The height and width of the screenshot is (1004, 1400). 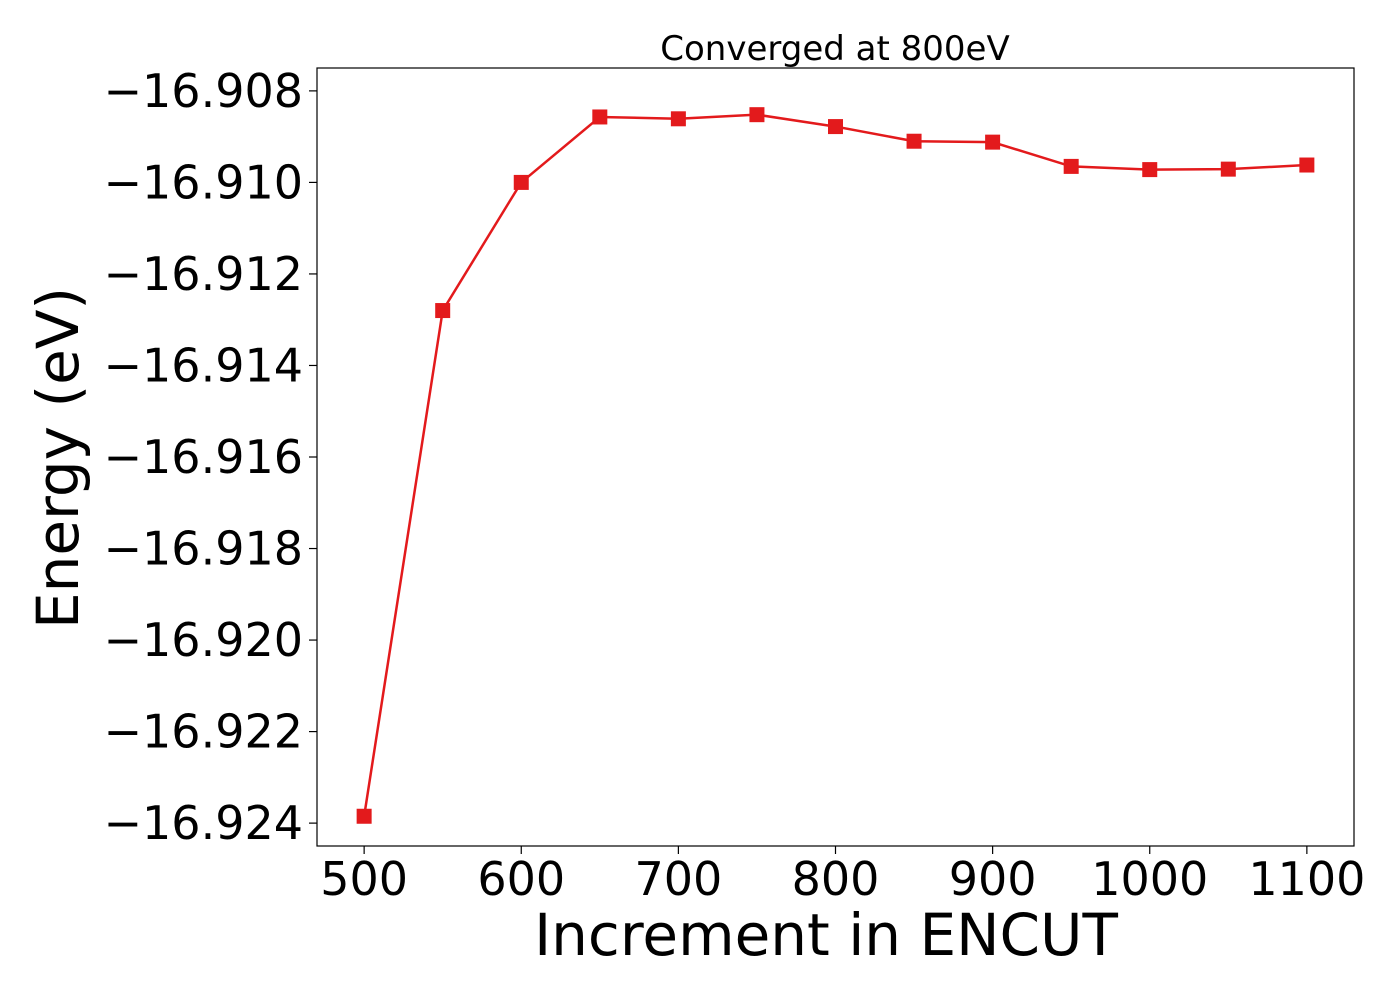 I want to click on x-tick-label: 500, so click(x=364, y=879).